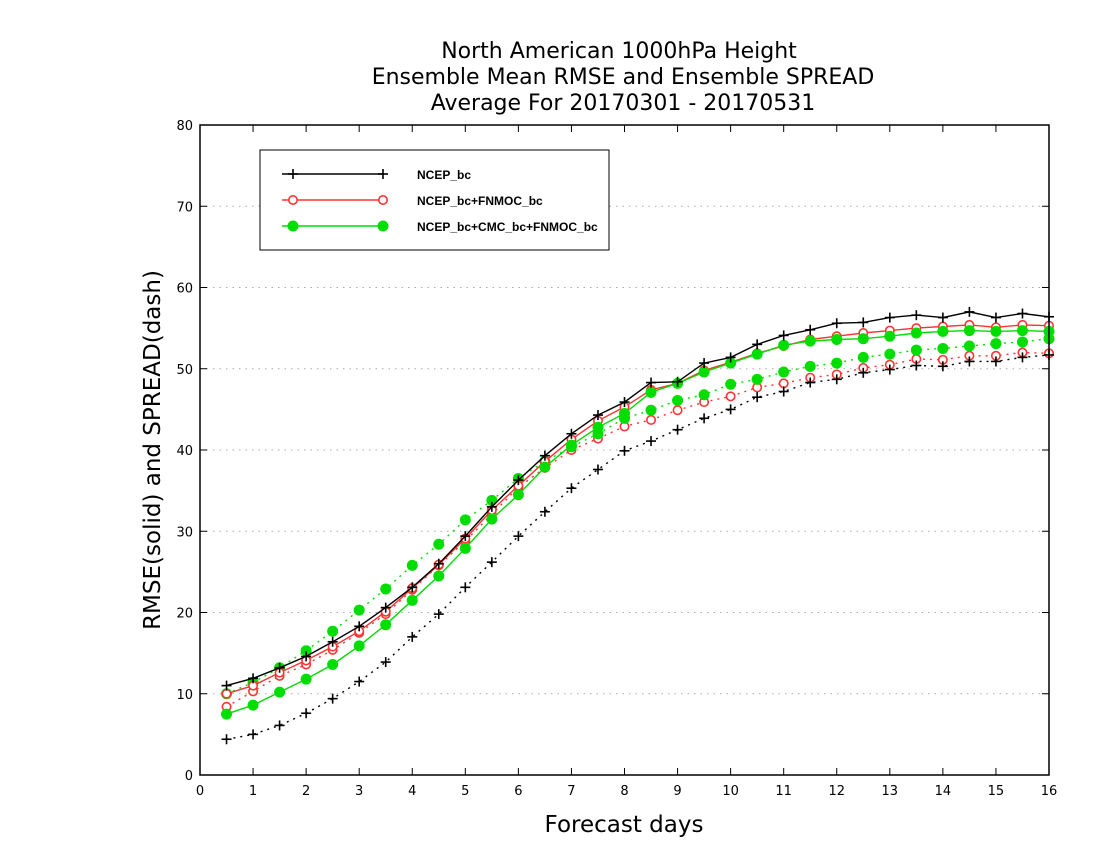 This screenshot has width=1100, height=850. Describe the element at coordinates (836, 791) in the screenshot. I see `x-tick-label: 12` at that location.